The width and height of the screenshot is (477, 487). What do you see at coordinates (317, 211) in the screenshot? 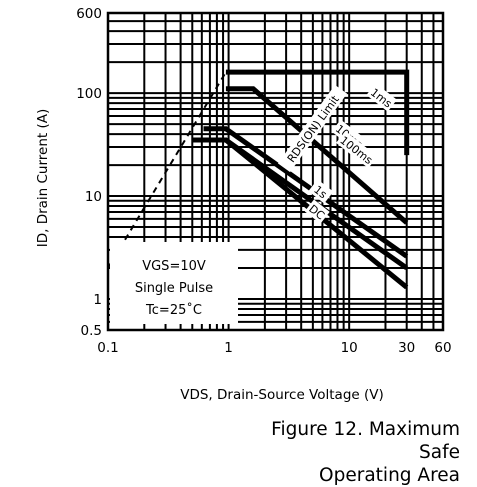
I see `curve-label-bg-dc` at bounding box center [317, 211].